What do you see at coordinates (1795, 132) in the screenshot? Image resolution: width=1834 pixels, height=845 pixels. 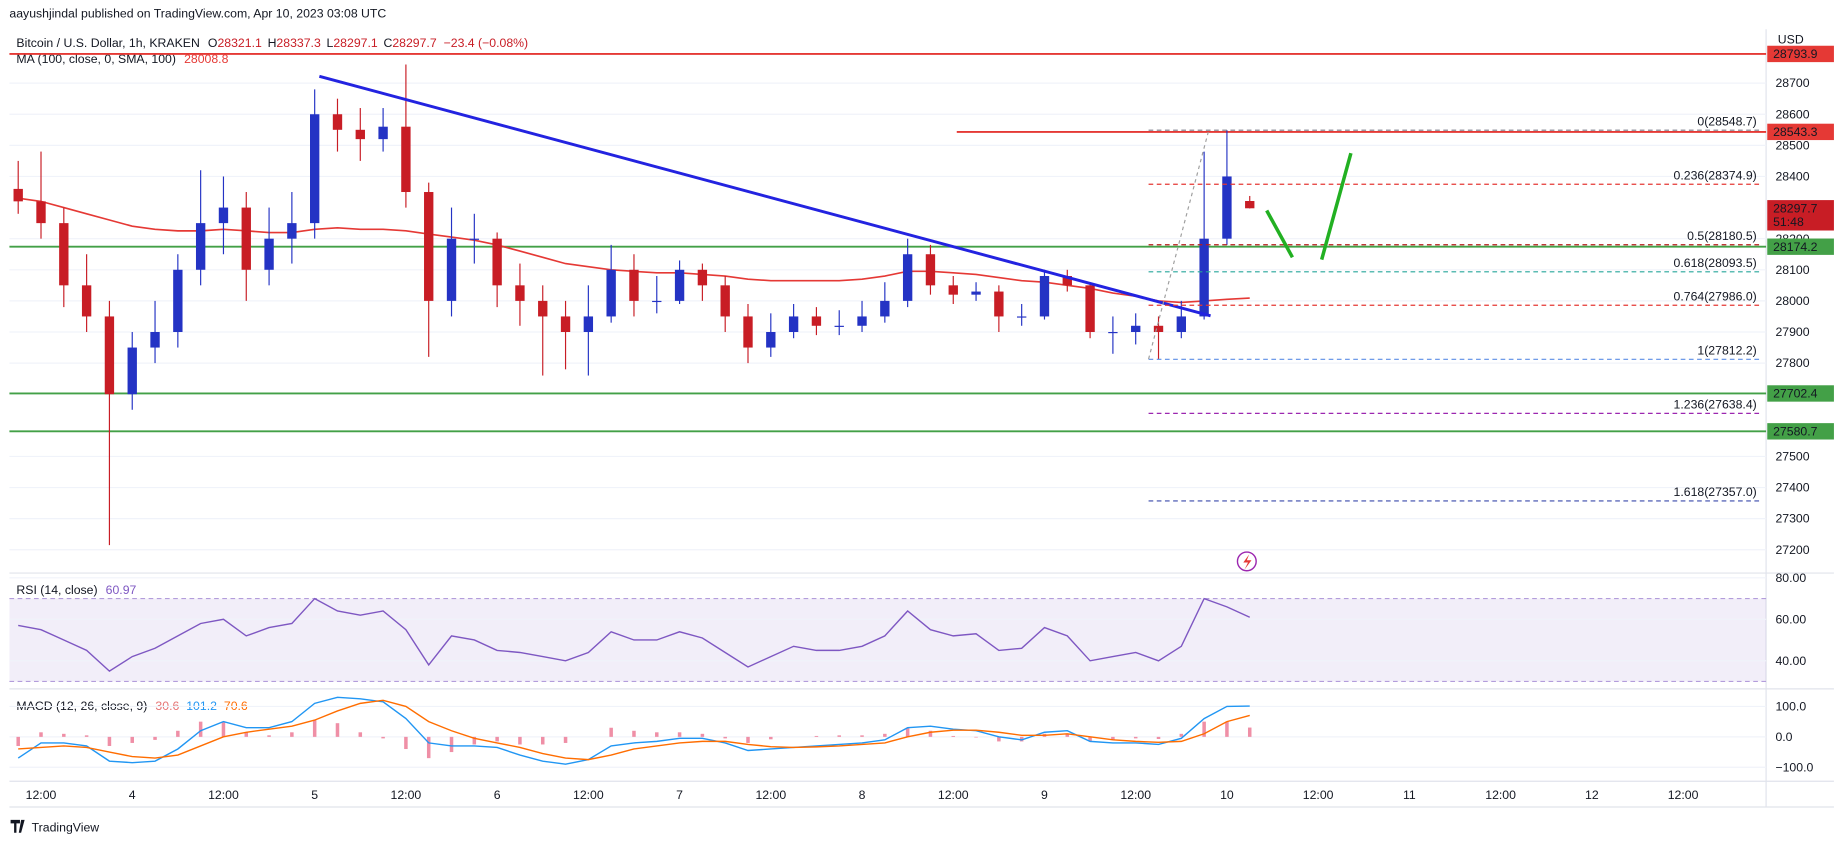 I see `price-label: 28543.3` at bounding box center [1795, 132].